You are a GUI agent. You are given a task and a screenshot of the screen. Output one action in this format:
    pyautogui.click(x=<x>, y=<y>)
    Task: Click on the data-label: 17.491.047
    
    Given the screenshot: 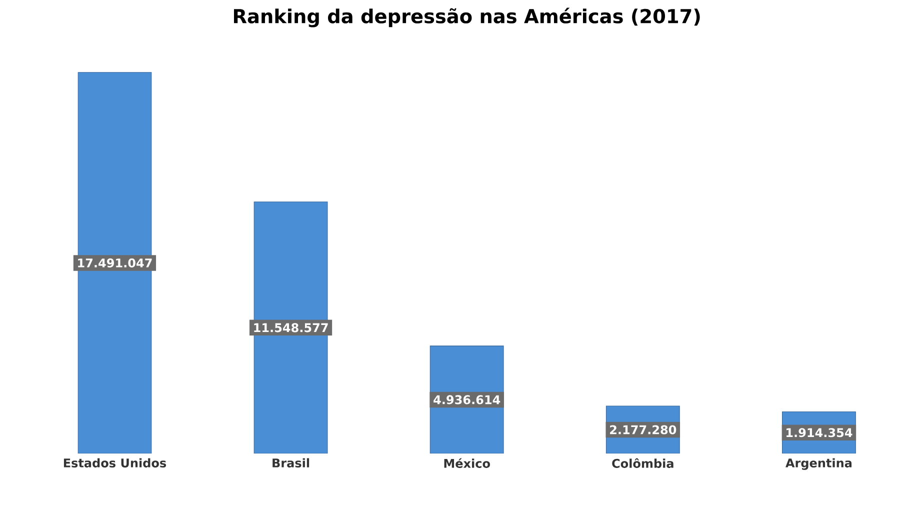 What is the action you would take?
    pyautogui.click(x=115, y=263)
    